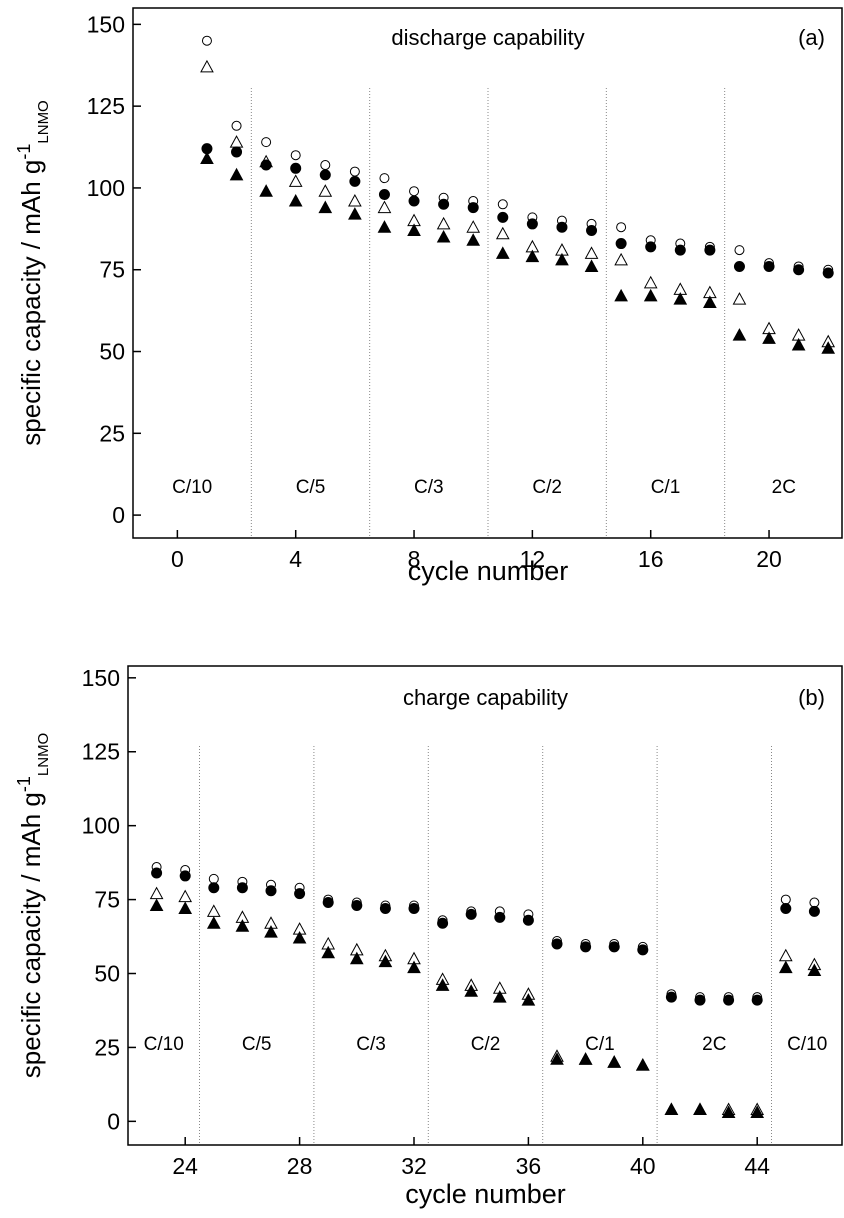  Describe the element at coordinates (257, 1044) in the screenshot. I see `rate-label: C/5` at that location.